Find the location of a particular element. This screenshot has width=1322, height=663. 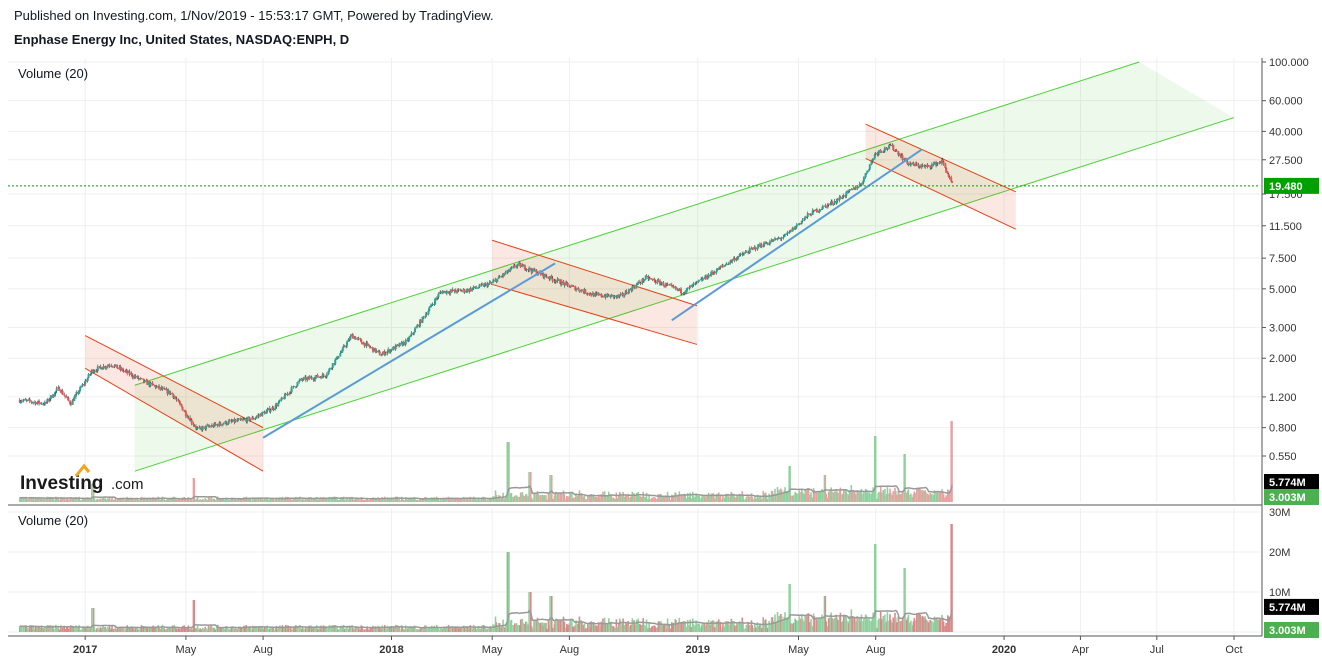

y-tick-label: 7.500 is located at coordinates (1283, 259).